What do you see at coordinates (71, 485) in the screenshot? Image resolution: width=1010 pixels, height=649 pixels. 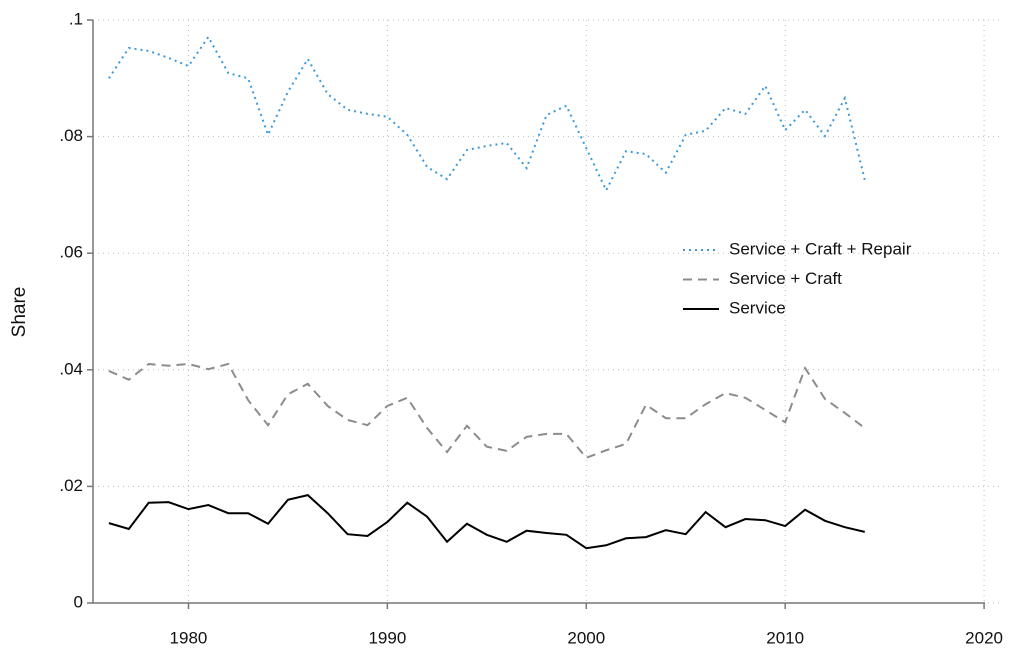 I see `y-tick-label: .02` at bounding box center [71, 485].